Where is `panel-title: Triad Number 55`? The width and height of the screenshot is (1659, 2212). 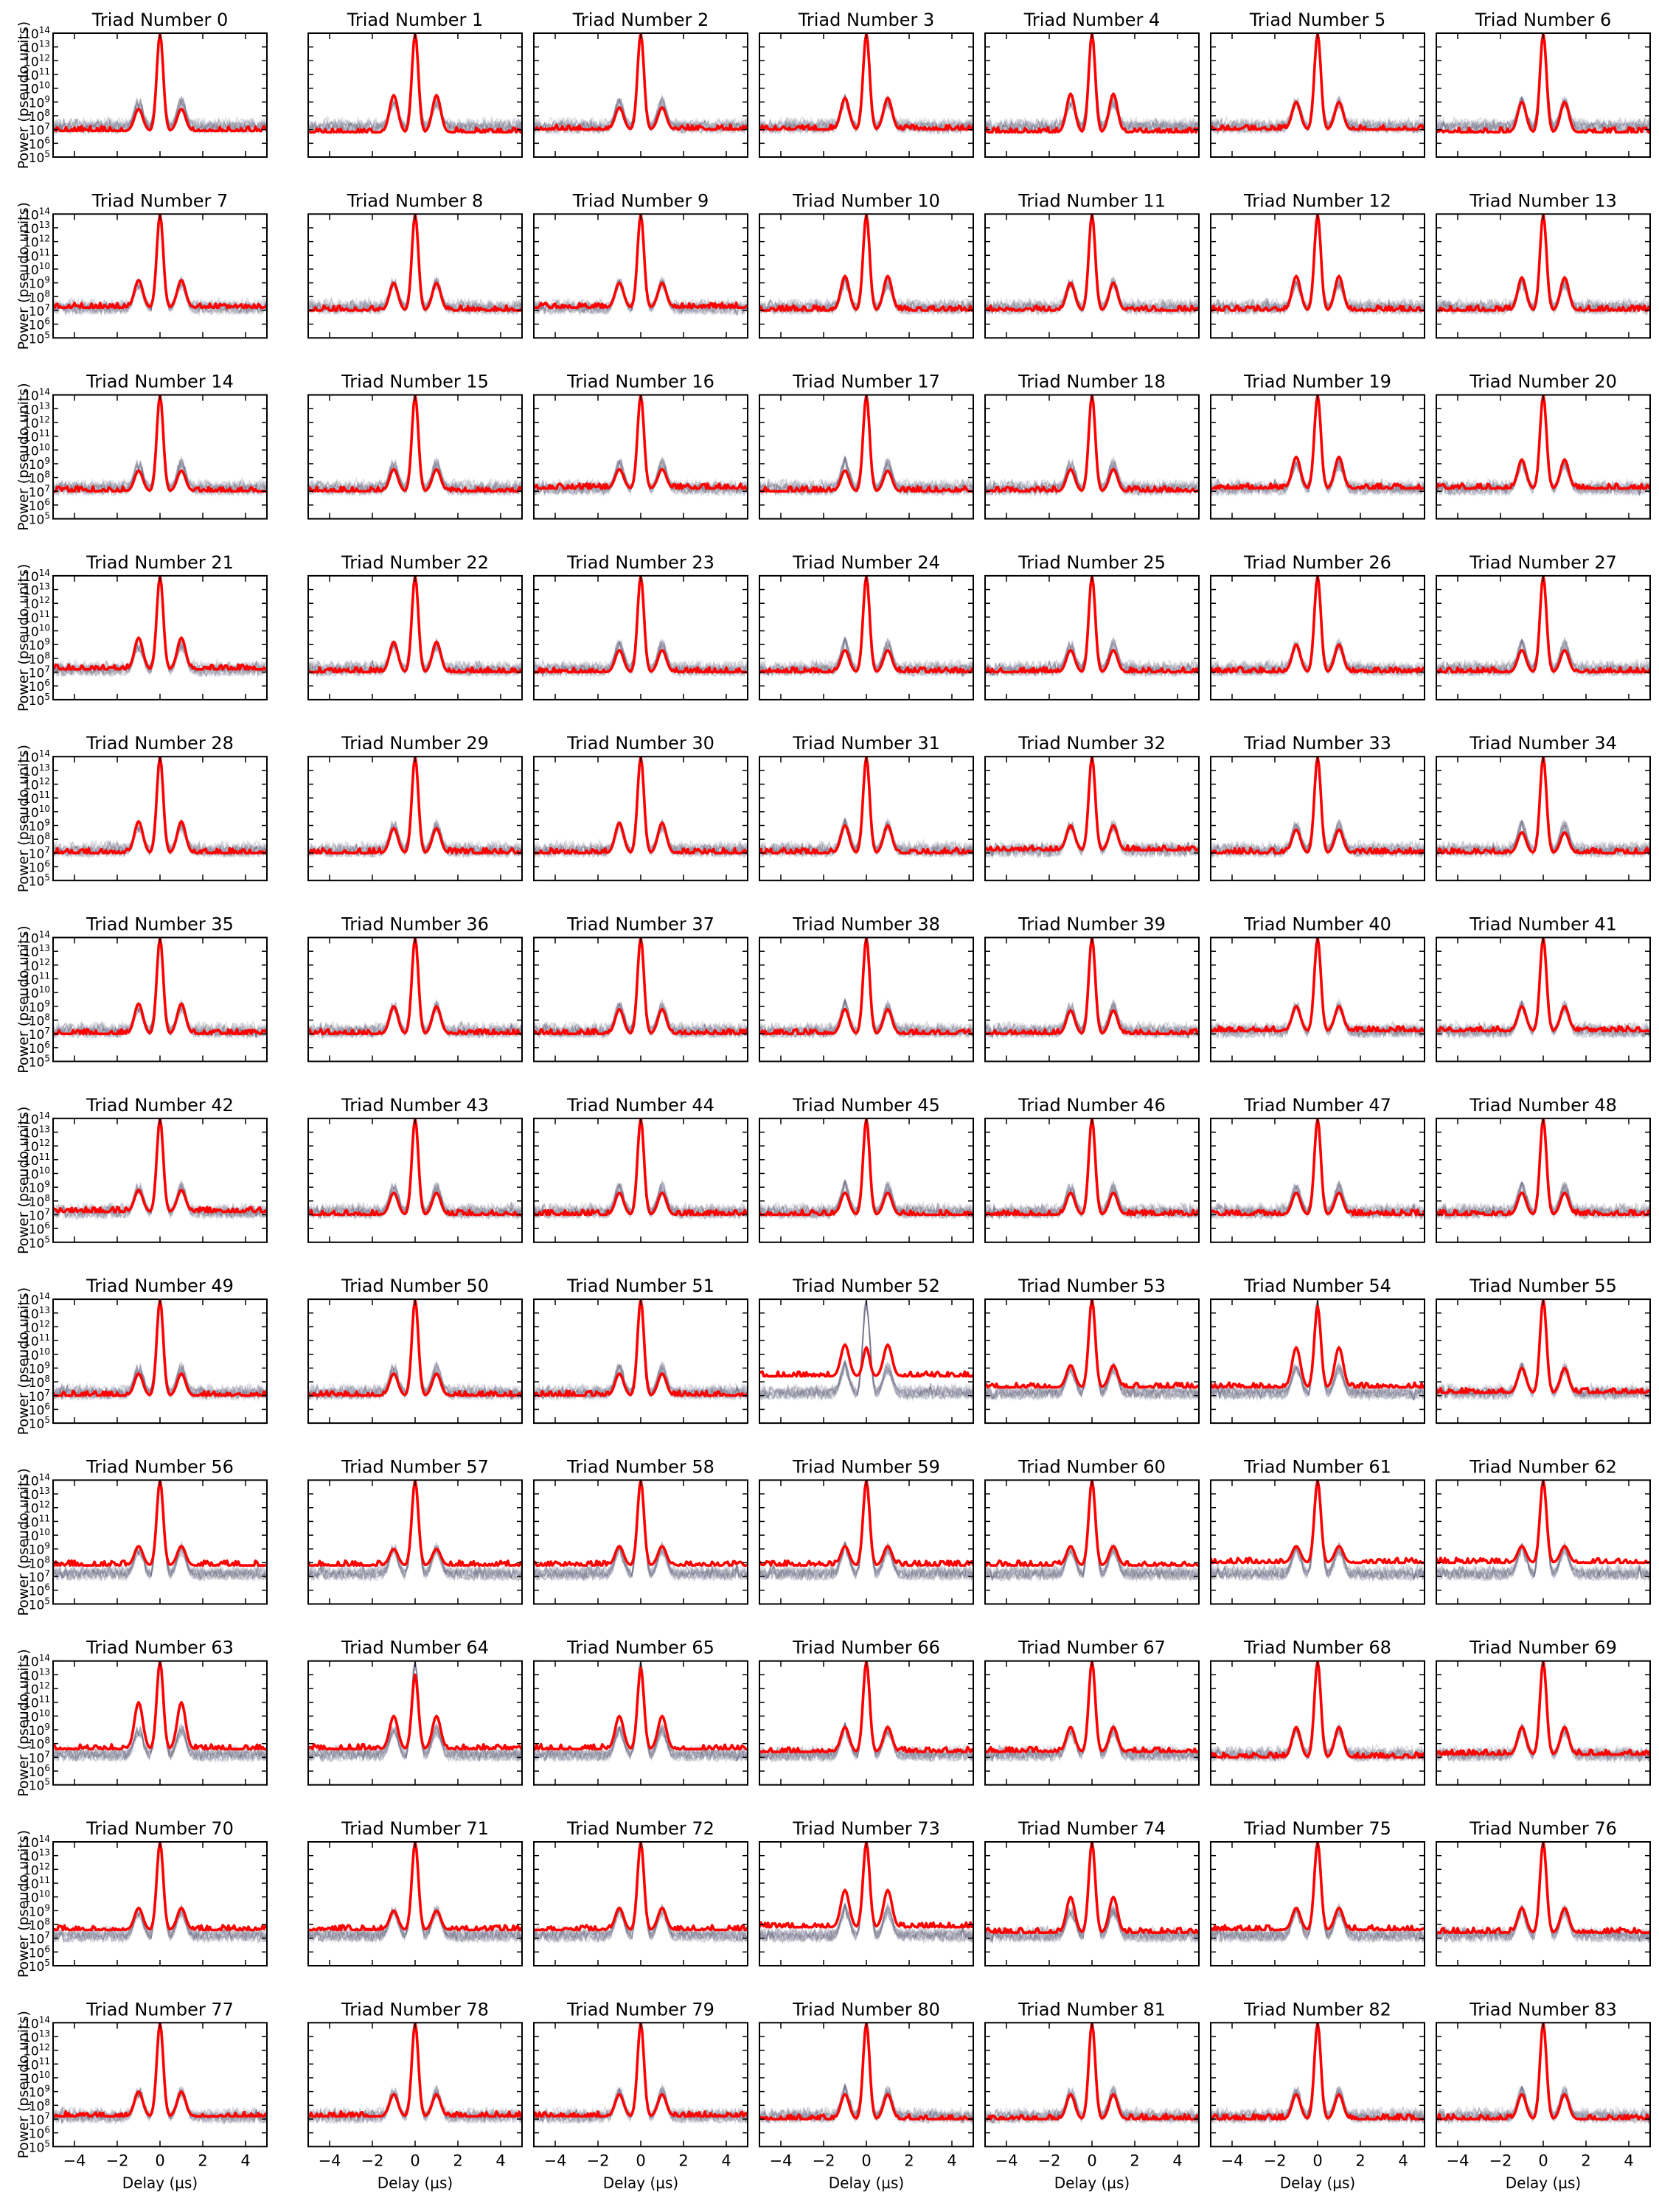 panel-title: Triad Number 55 is located at coordinates (1543, 1286).